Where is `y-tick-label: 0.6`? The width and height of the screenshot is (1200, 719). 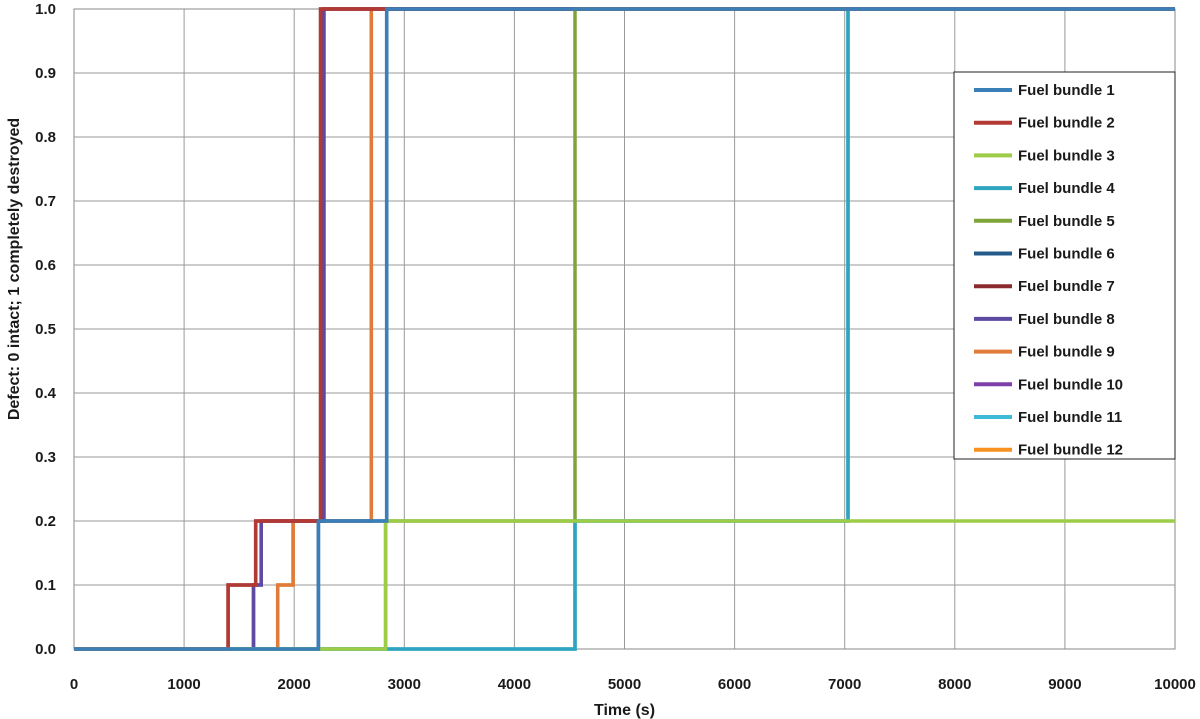 y-tick-label: 0.6 is located at coordinates (45, 265).